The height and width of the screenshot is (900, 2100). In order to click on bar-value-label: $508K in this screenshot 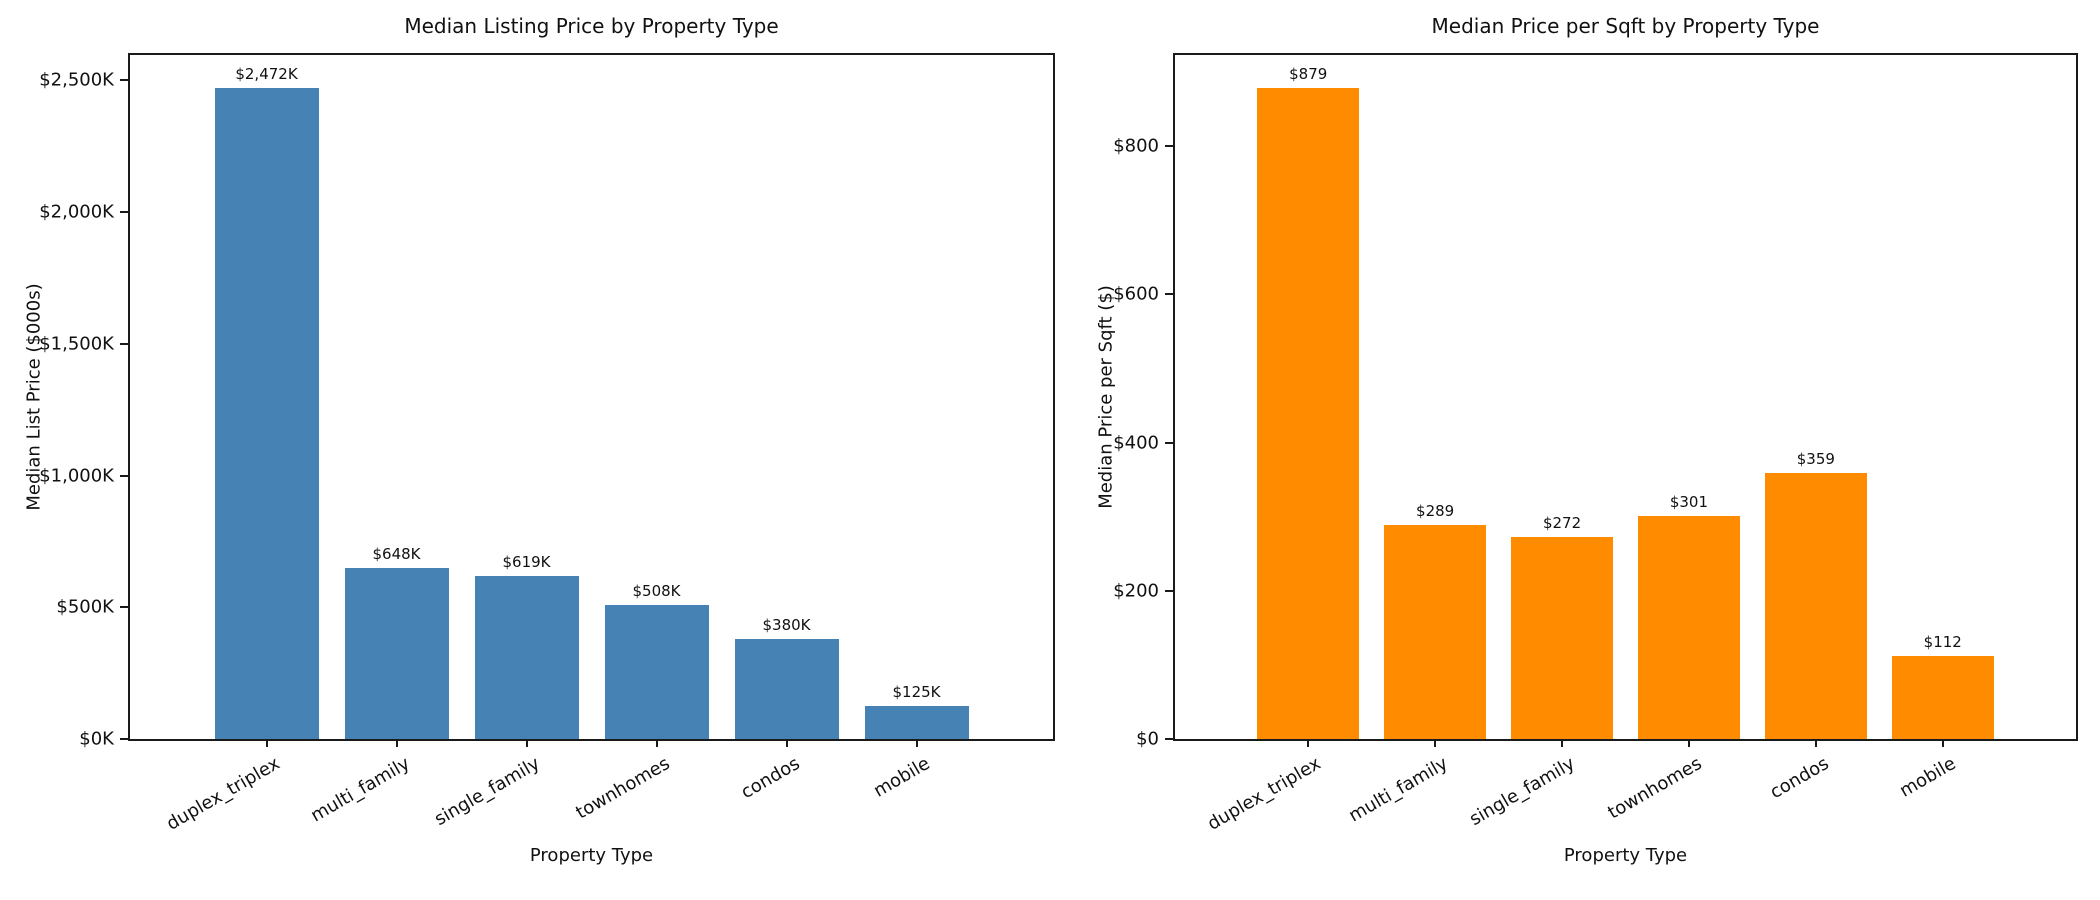, I will do `click(656, 591)`.